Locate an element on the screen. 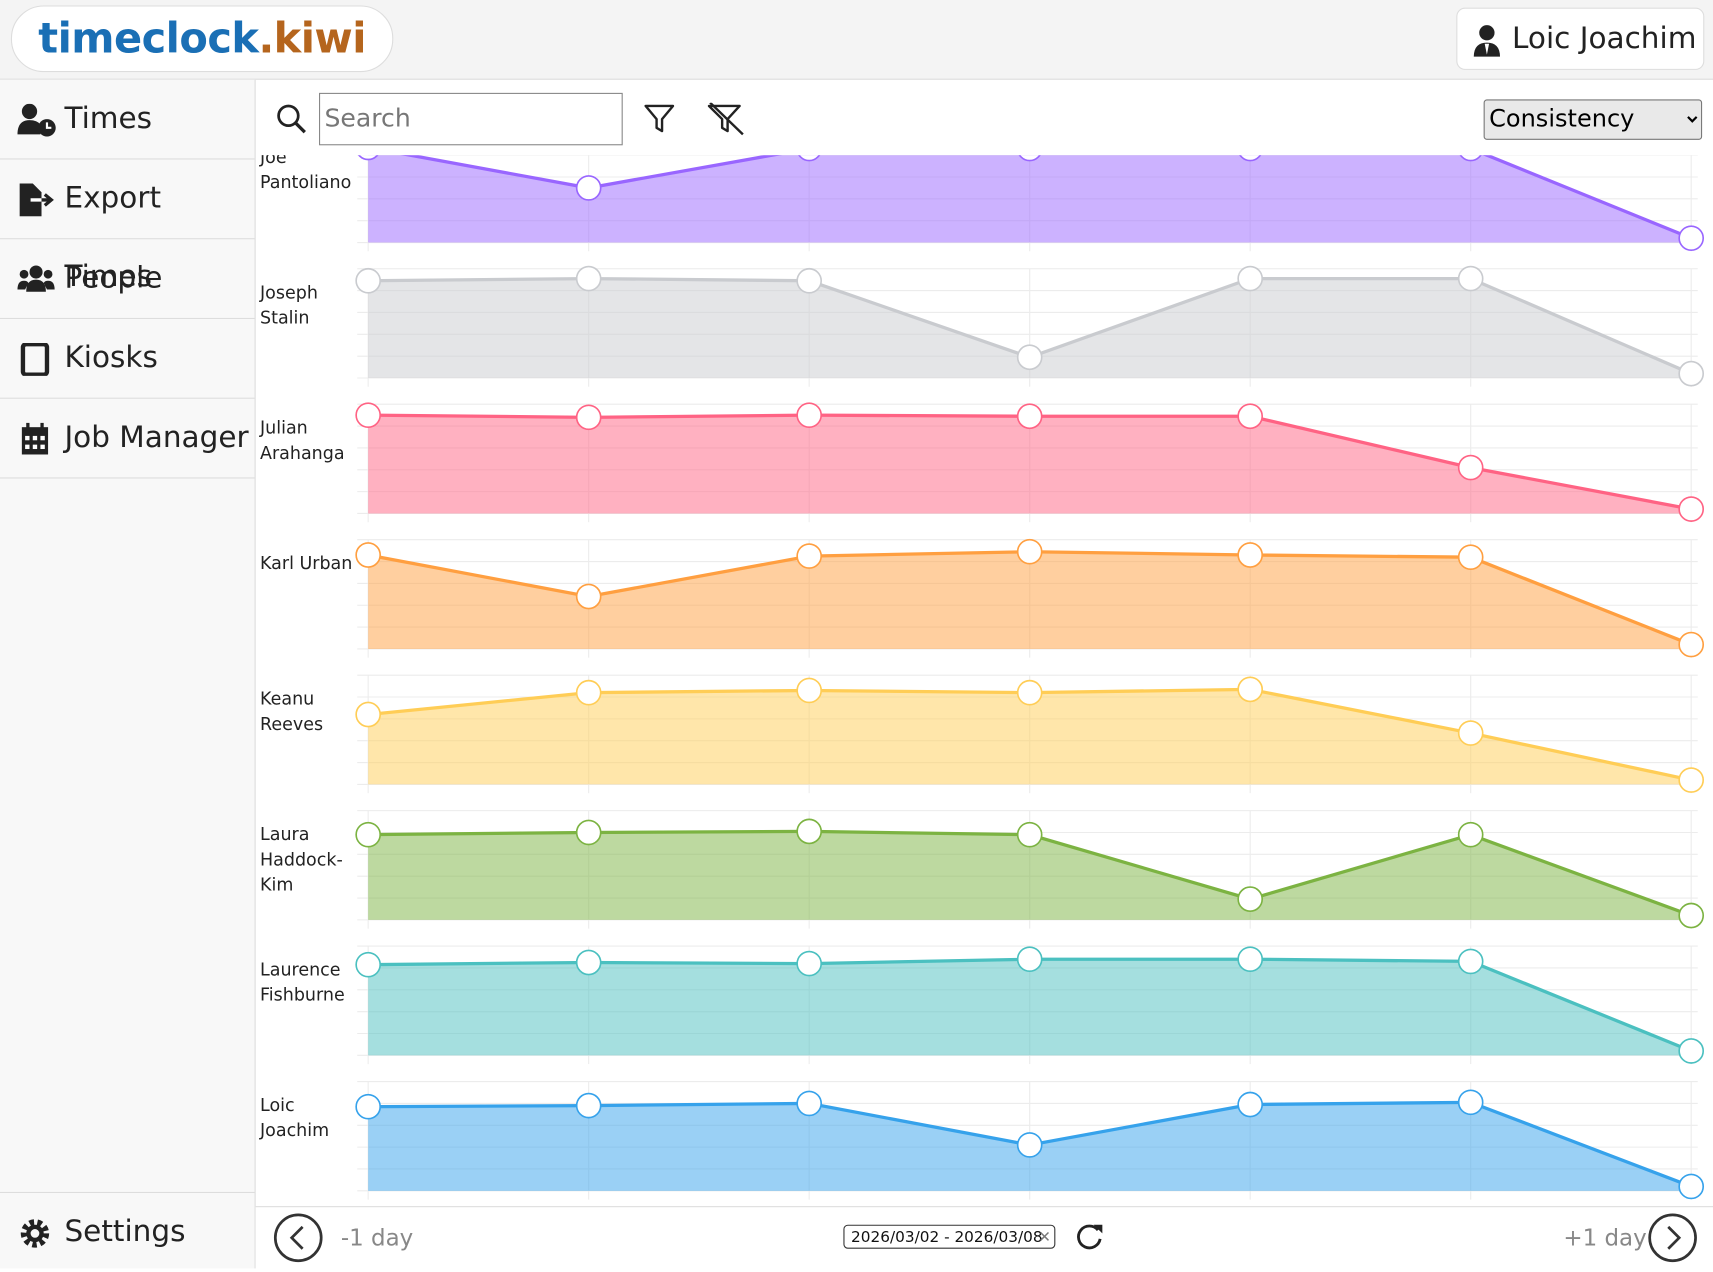  clear-date: ✕ is located at coordinates (1044, 1238).